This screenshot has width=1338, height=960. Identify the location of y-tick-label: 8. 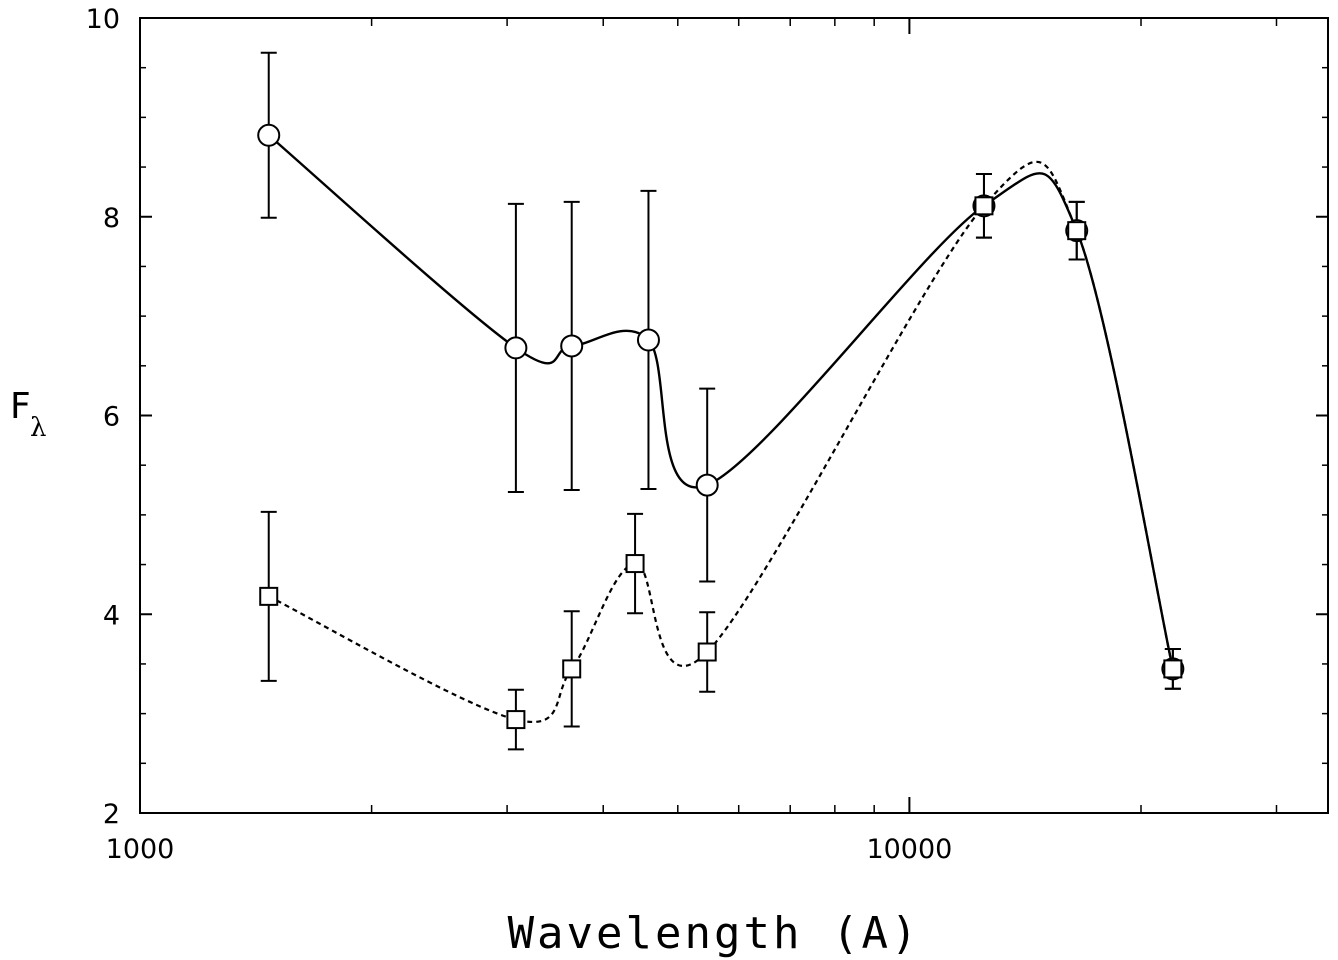
(111, 218).